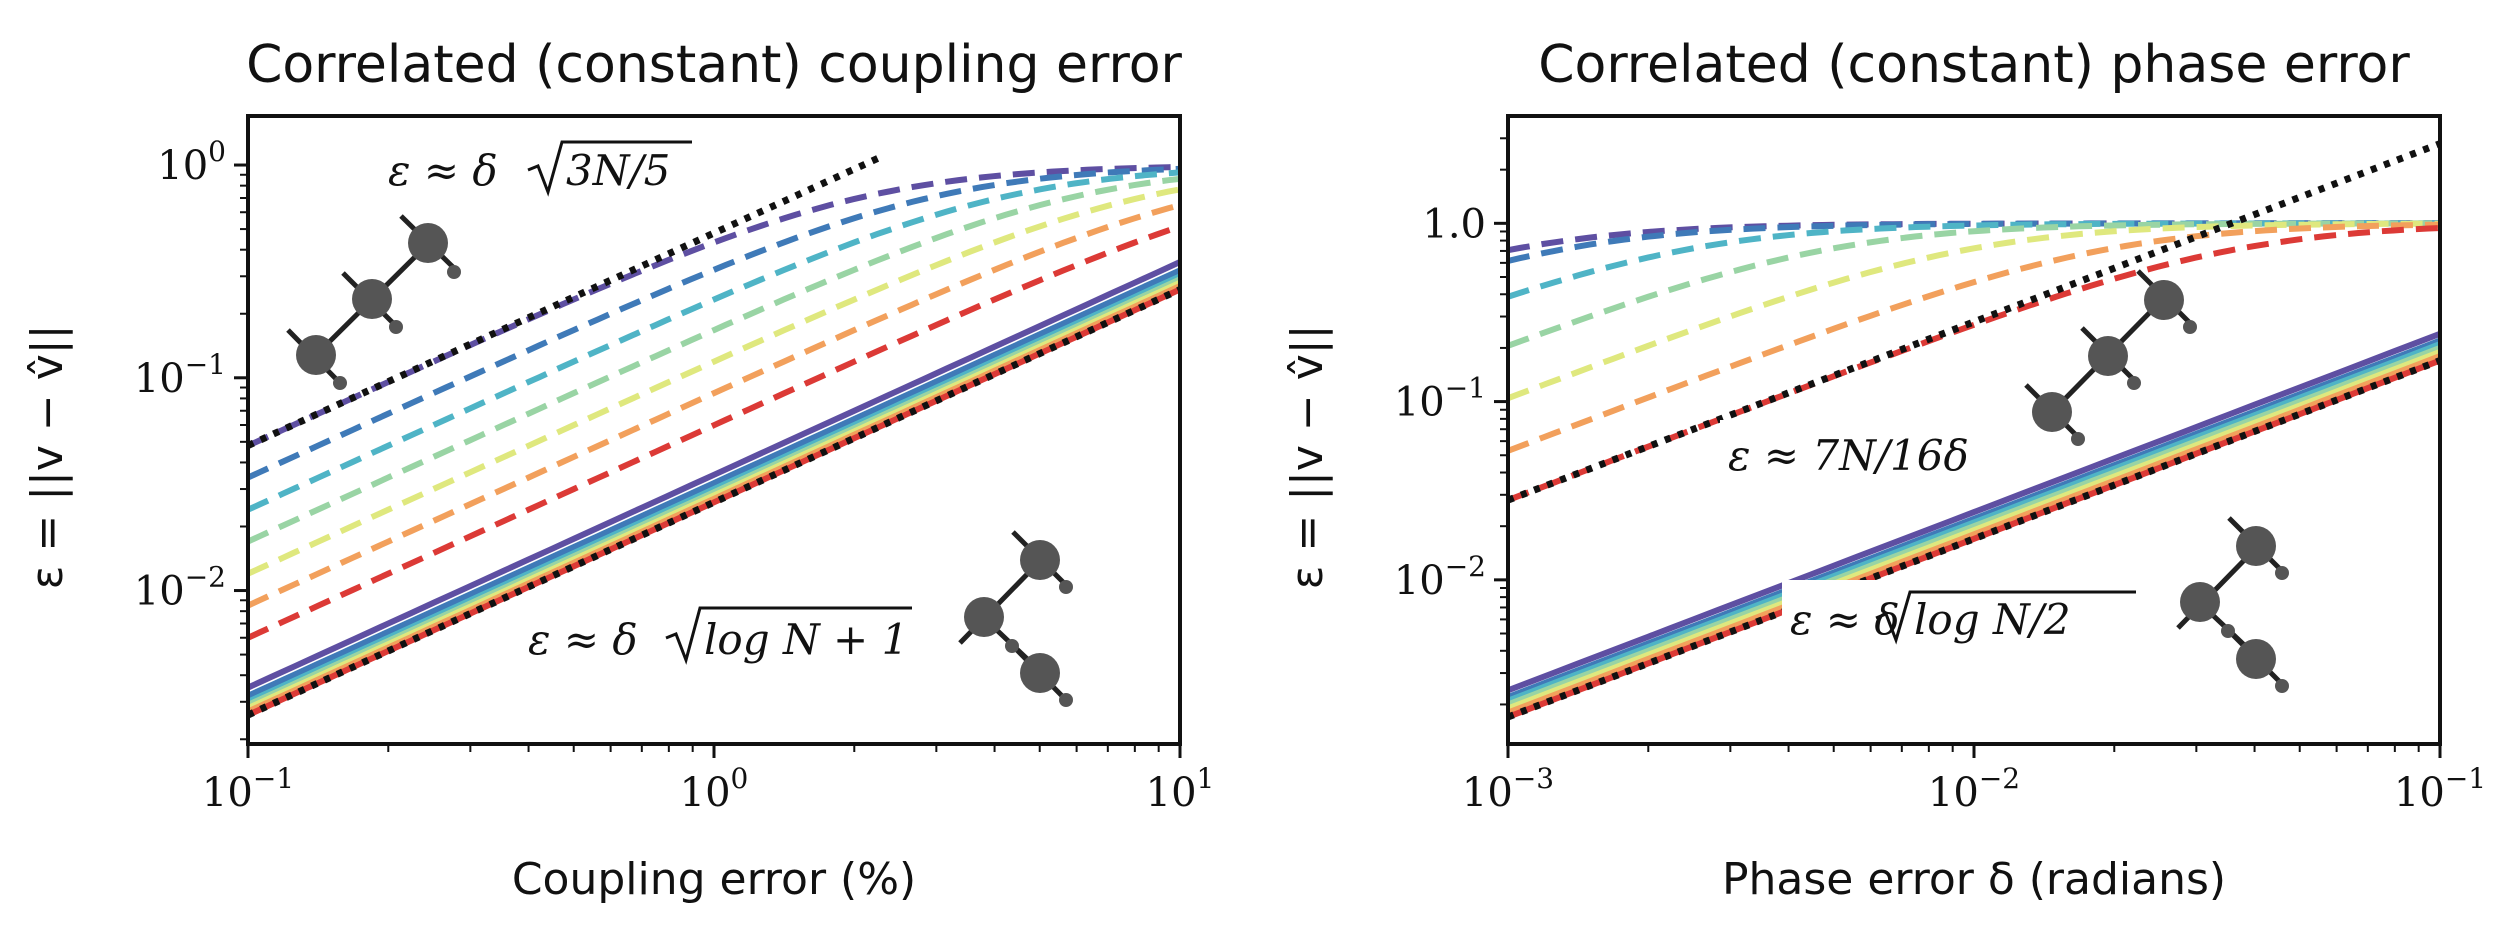 The height and width of the screenshot is (926, 2500). Describe the element at coordinates (1508, 789) in the screenshot. I see `x-tick-label: 10⁻³` at that location.